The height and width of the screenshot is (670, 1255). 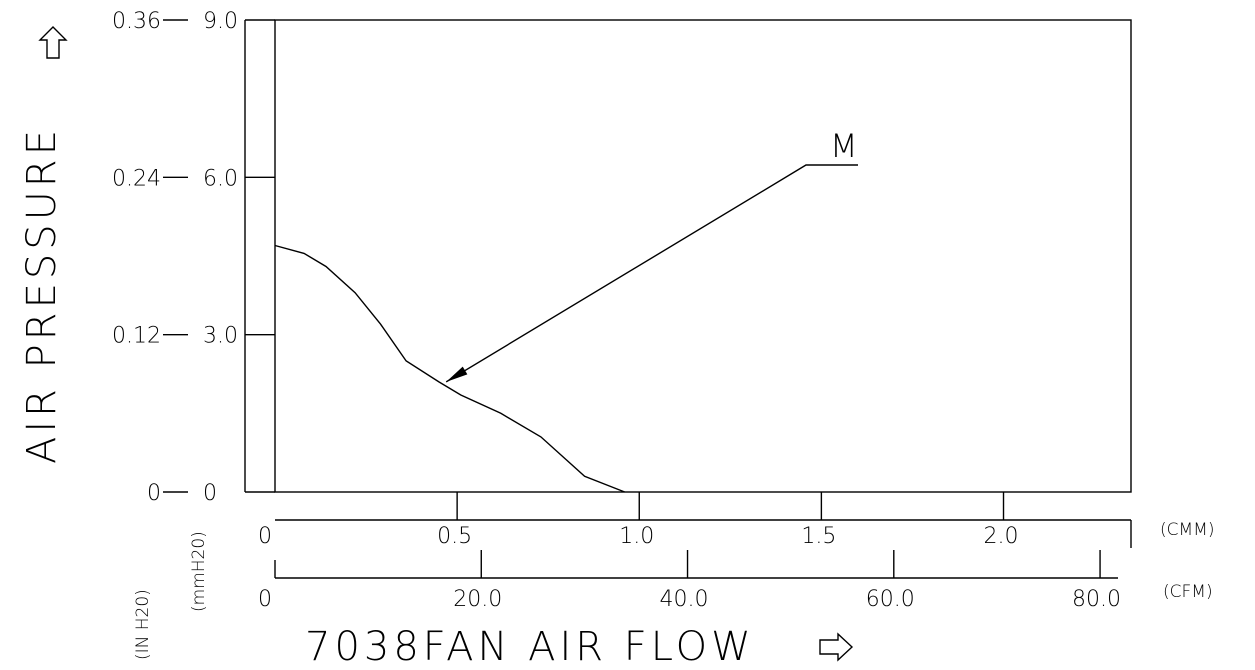 I want to click on y-in-tick-label: 0, so click(x=154, y=493).